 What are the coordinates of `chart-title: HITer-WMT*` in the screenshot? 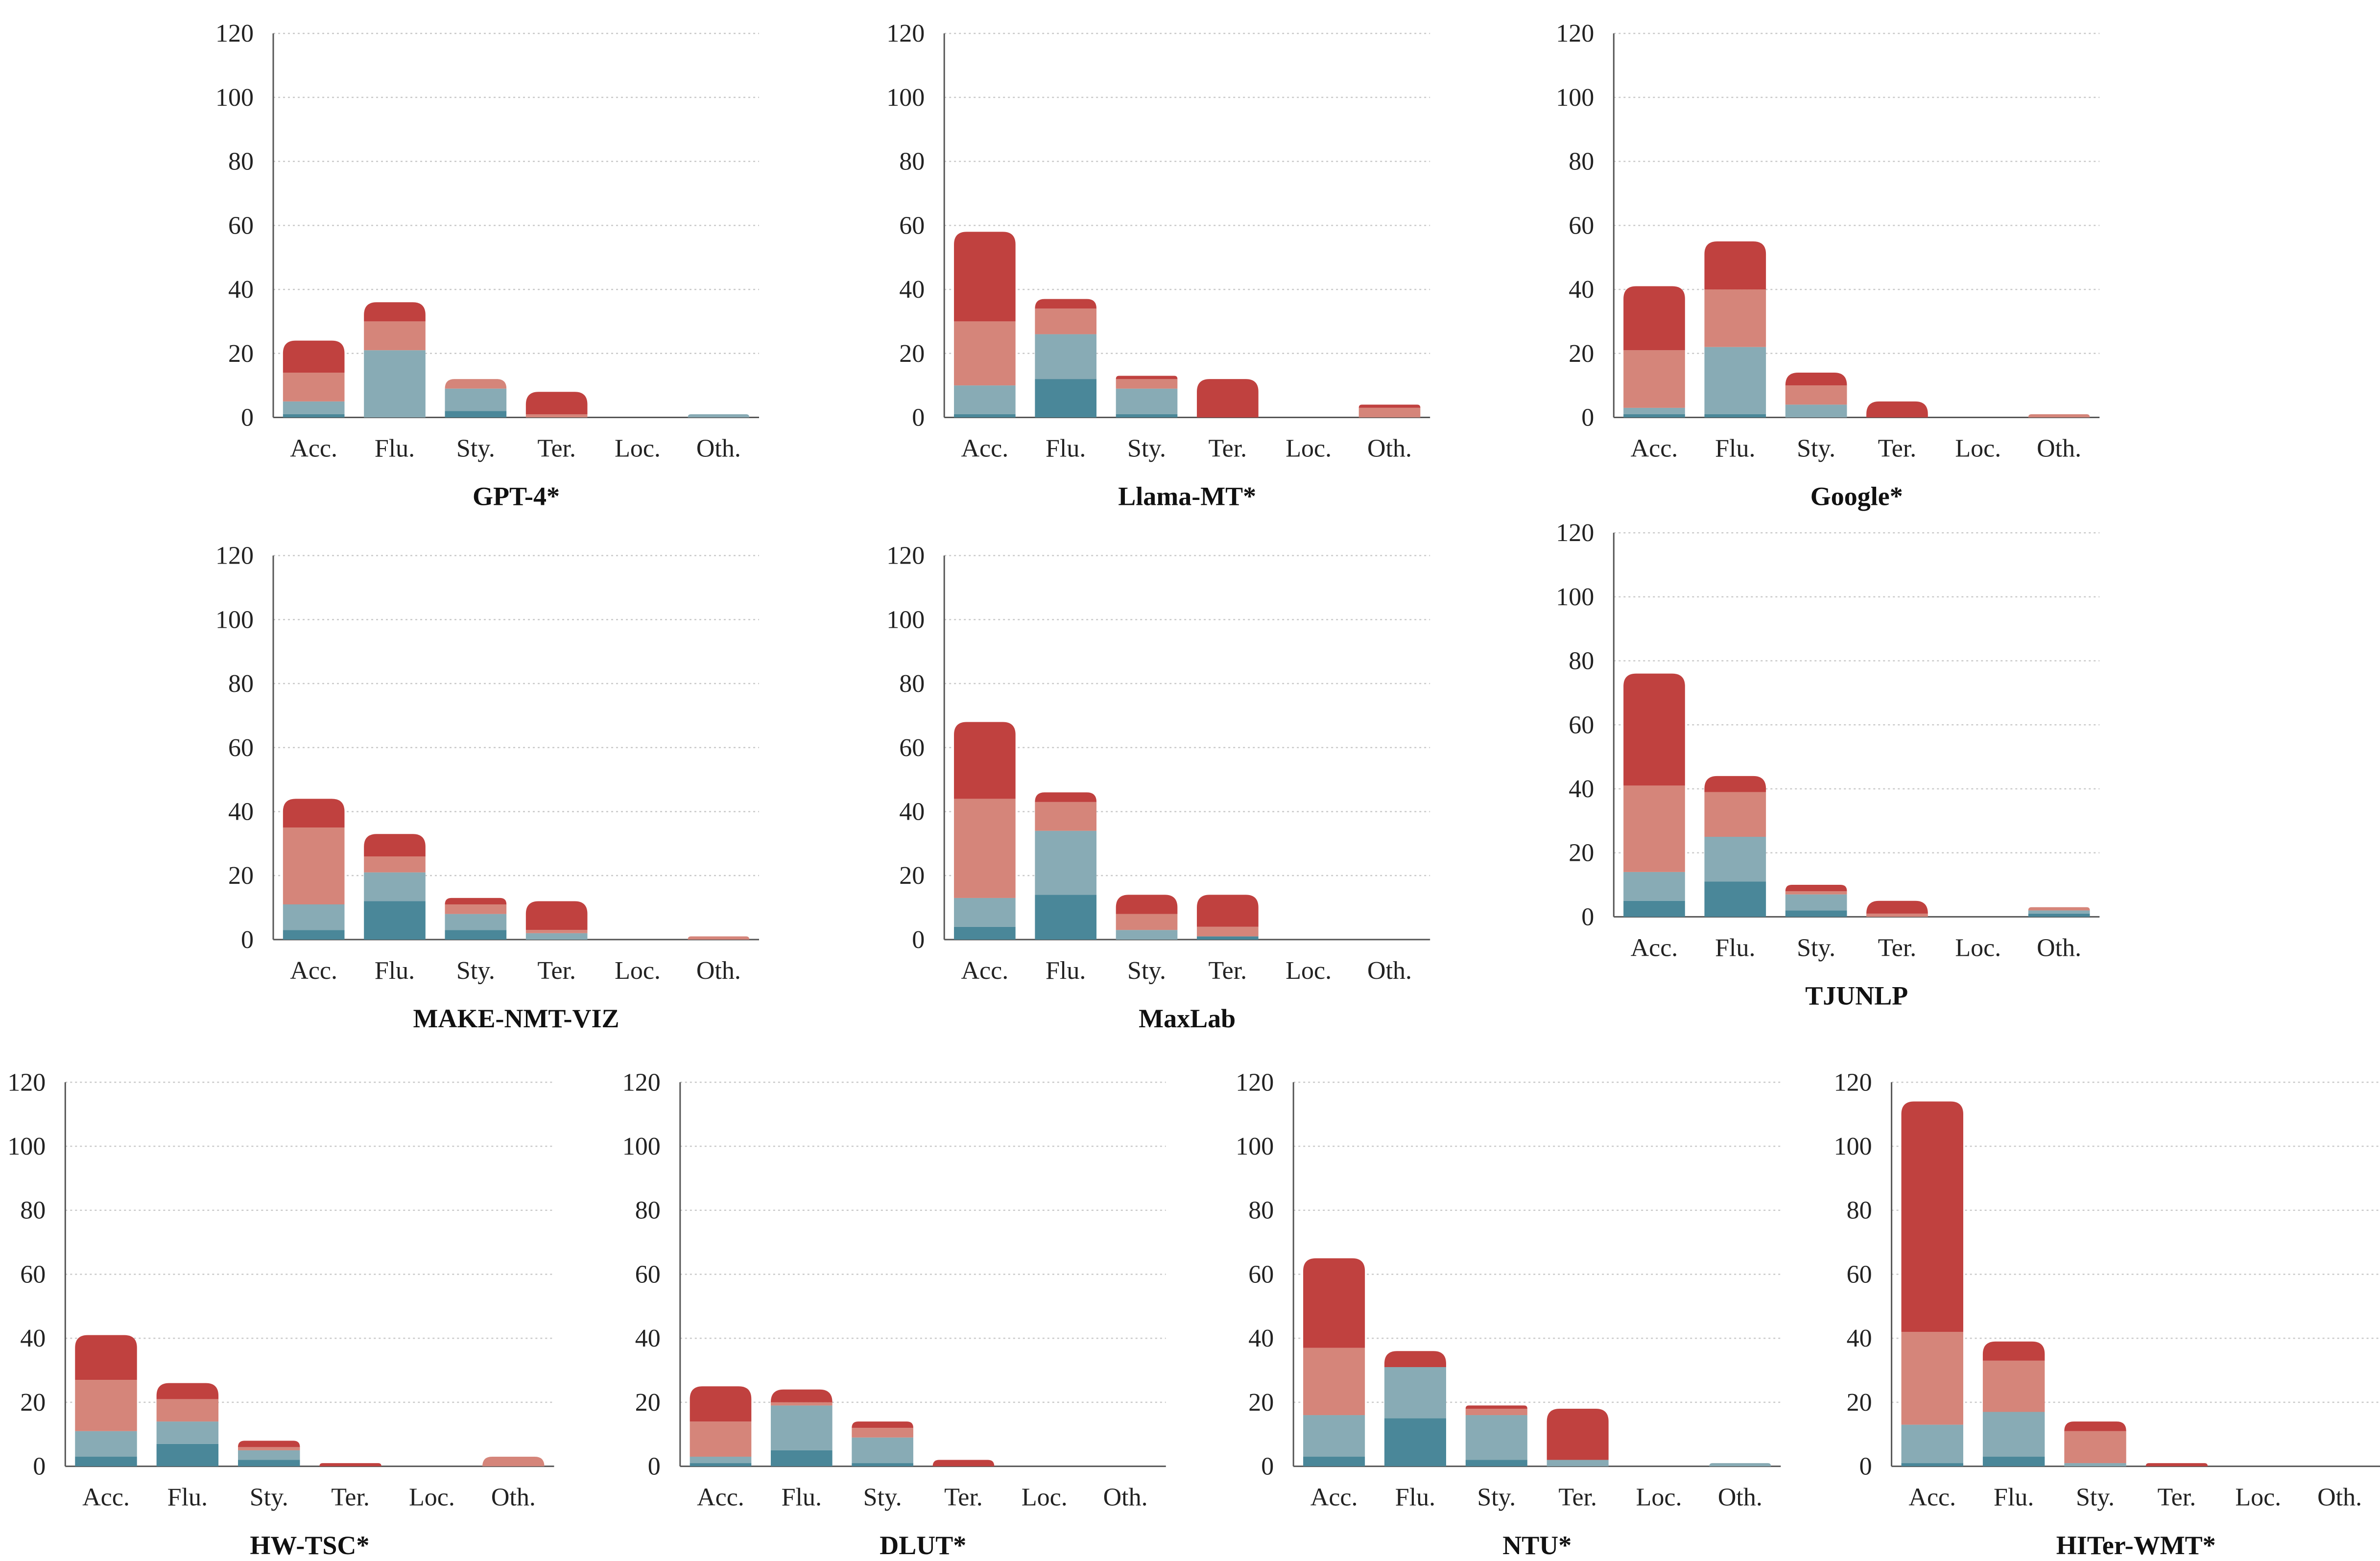 It's located at (2136, 1545).